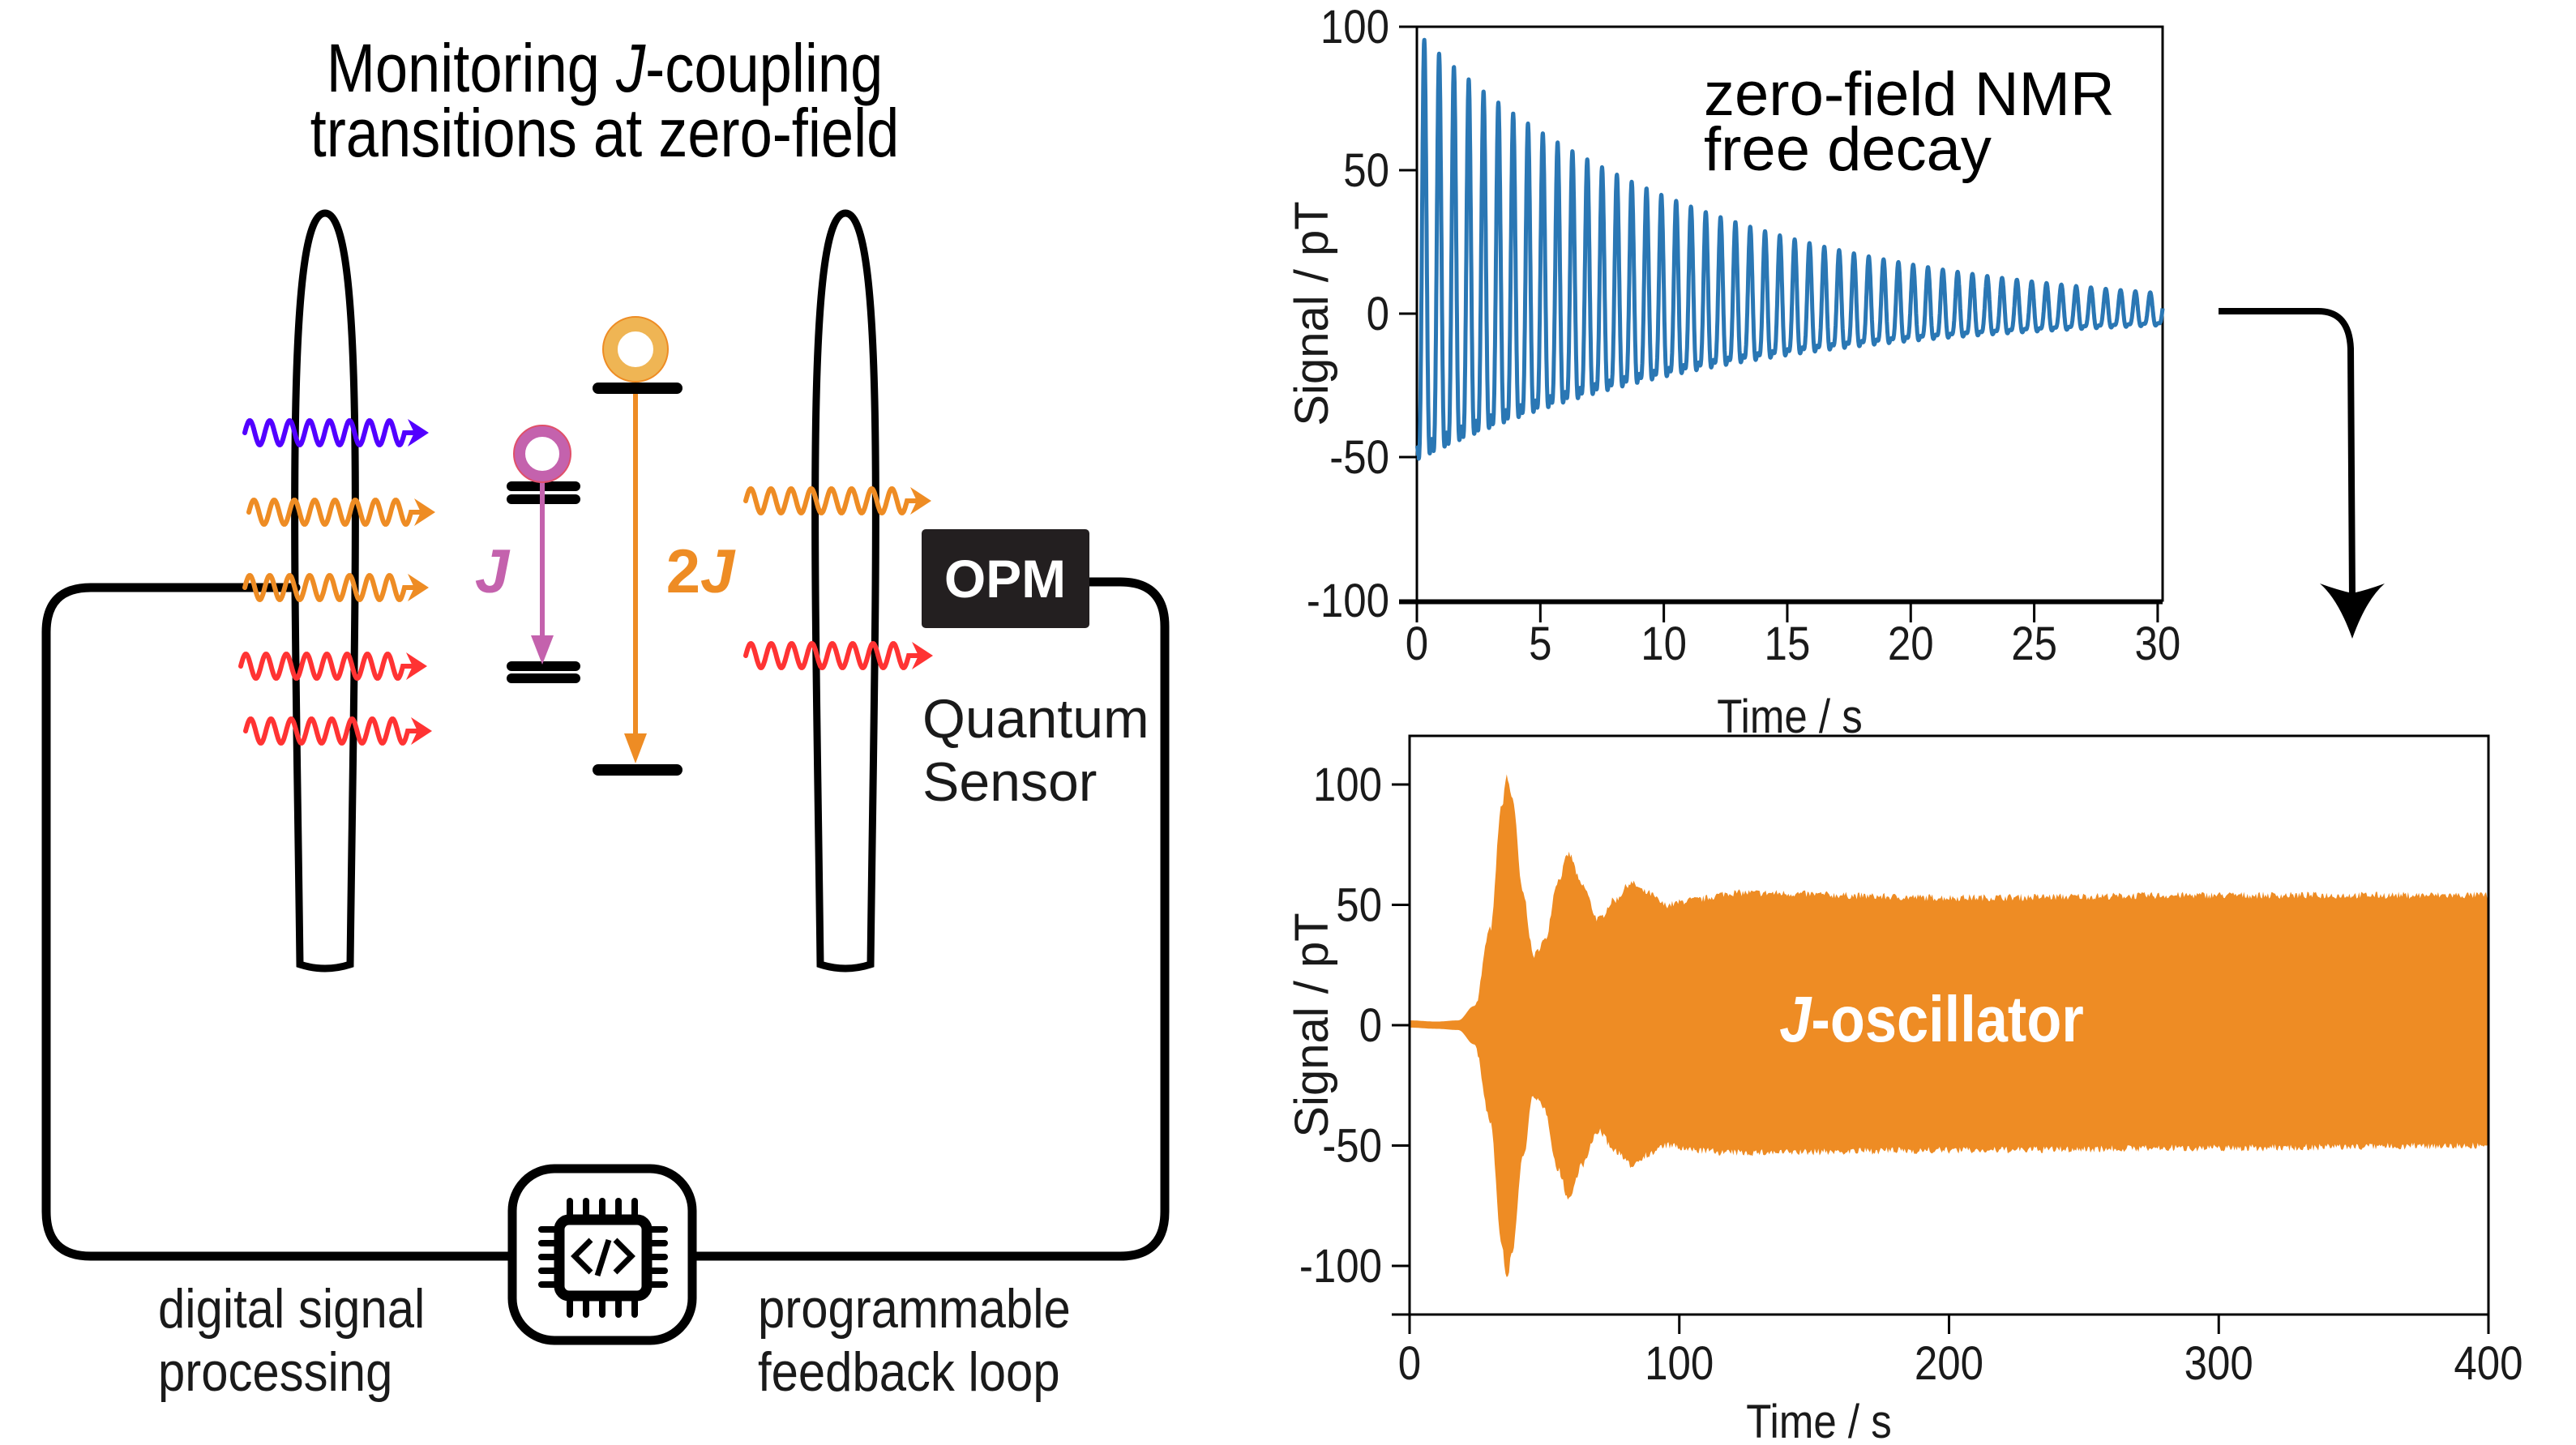 This screenshot has width=2576, height=1445. Describe the element at coordinates (914, 1308) in the screenshot. I see `feedback-caption-line1: programmable` at that location.